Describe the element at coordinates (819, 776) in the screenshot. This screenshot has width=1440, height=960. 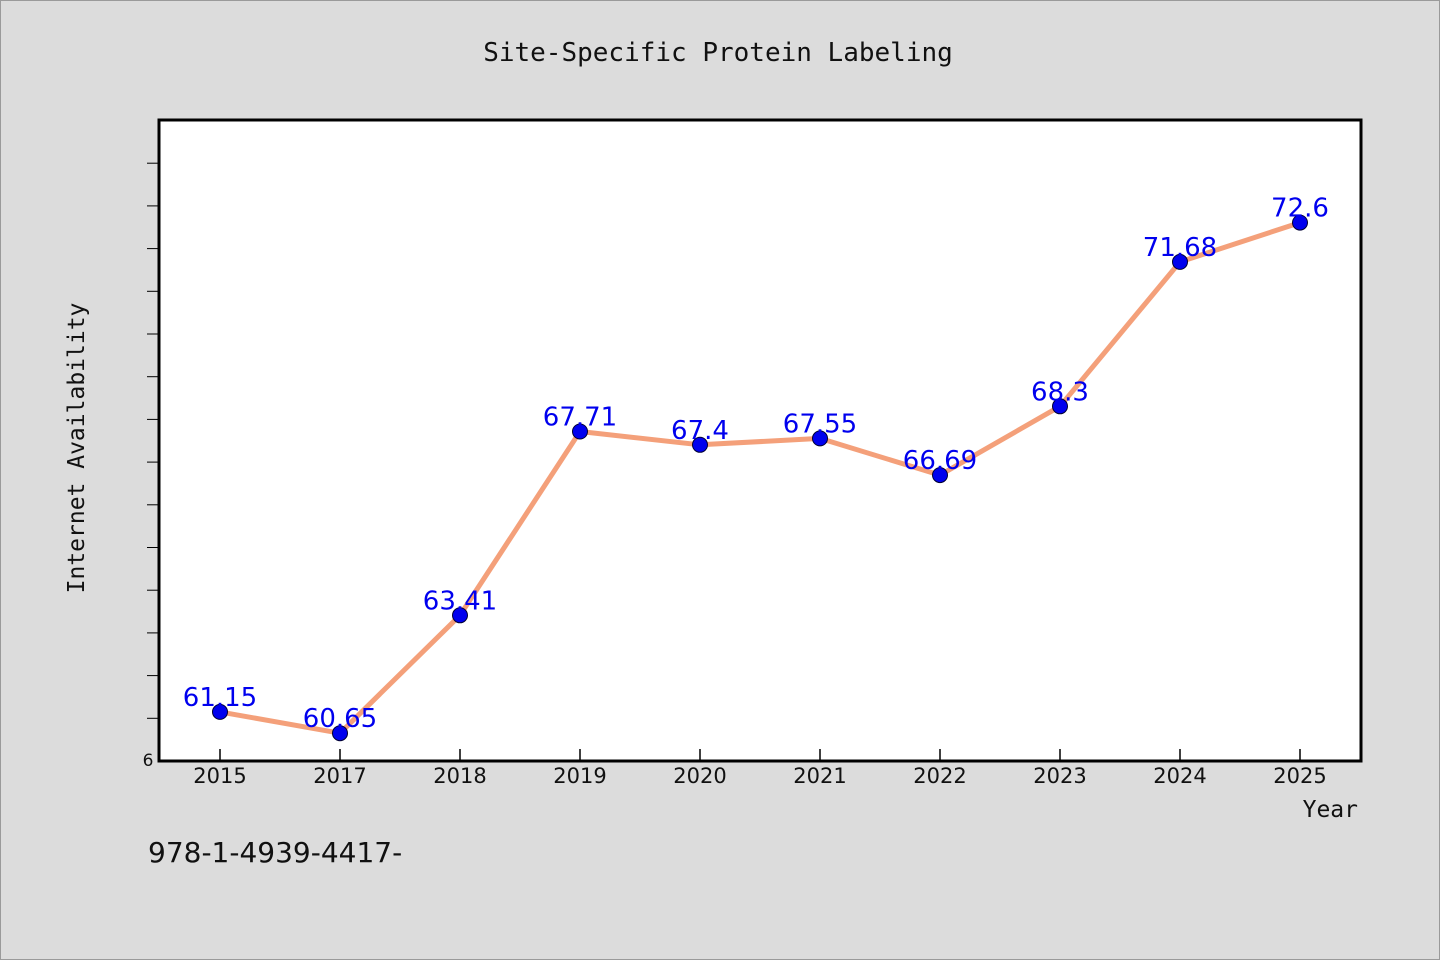
I see `x-tick-label: 2021` at that location.